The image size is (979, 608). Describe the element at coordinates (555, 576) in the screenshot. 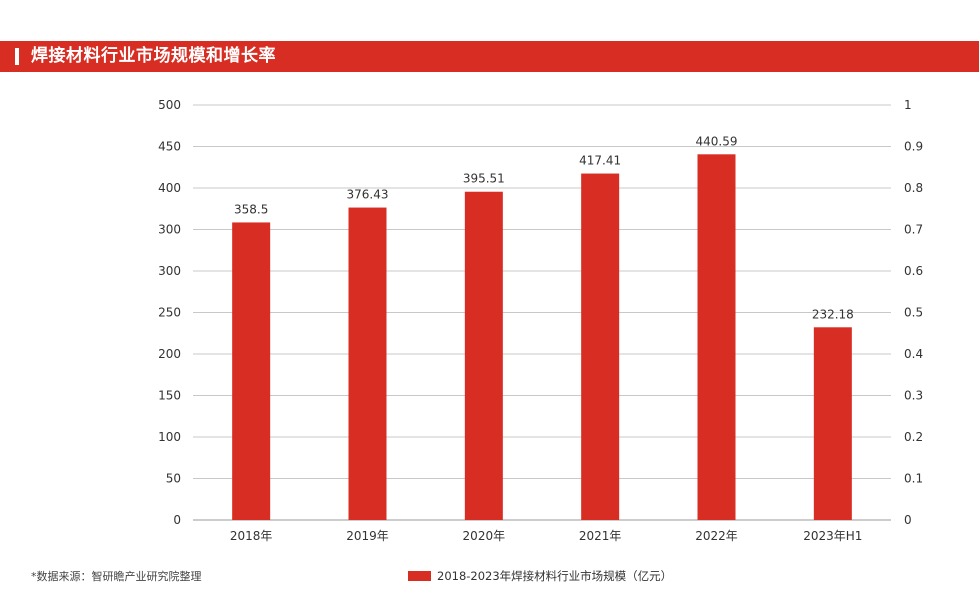

I see `legend-label: 2018-2023年焊接材料行业市场规模（亿元）` at that location.